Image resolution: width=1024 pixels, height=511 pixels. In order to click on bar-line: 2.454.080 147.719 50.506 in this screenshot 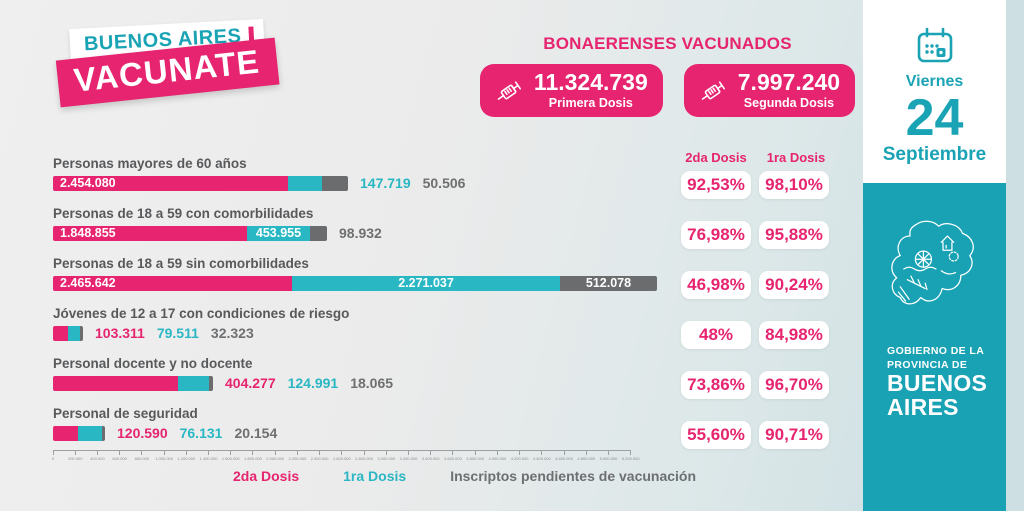, I will do `click(365, 183)`.